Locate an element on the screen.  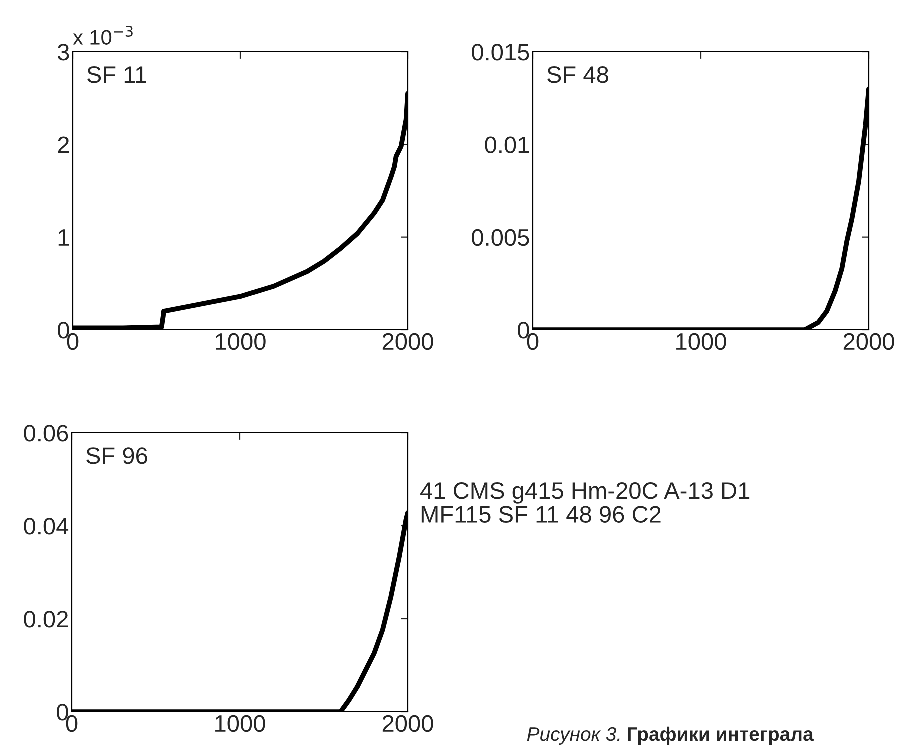
y-tick-label: 0.02 is located at coordinates (46, 619).